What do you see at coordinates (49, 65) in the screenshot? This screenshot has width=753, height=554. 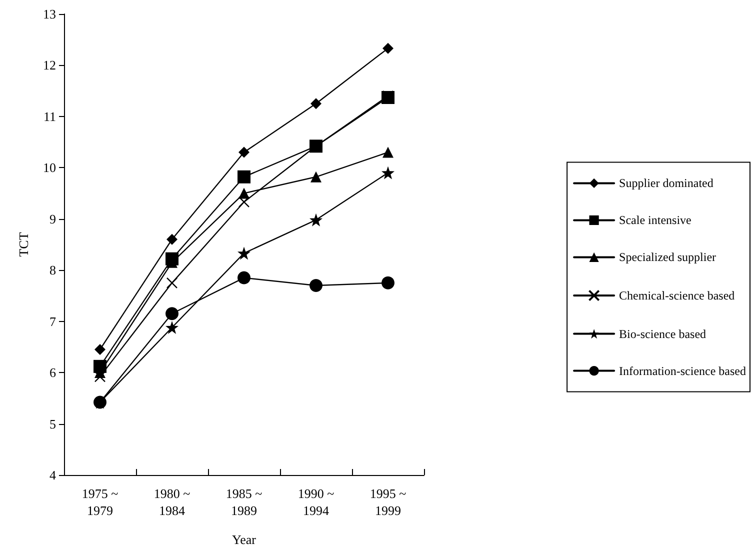 I see `y-tick-label: 12` at bounding box center [49, 65].